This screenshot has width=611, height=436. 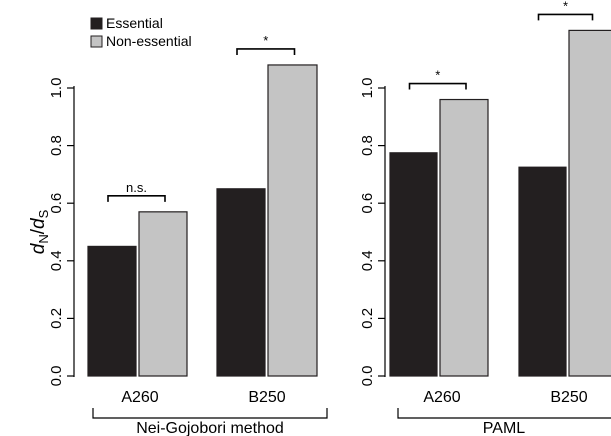 What do you see at coordinates (96, 23) in the screenshot?
I see `legend-swatch-essential` at bounding box center [96, 23].